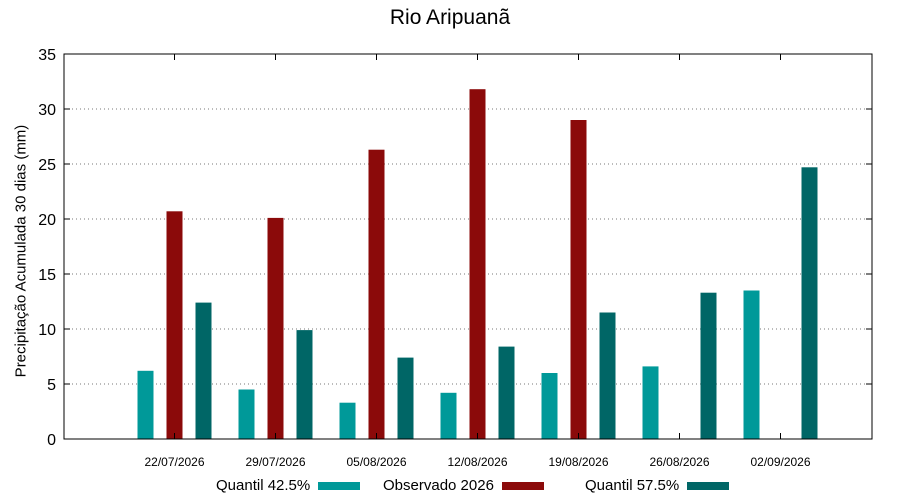 The image size is (900, 500). What do you see at coordinates (51, 440) in the screenshot?
I see `y-tick-label: 0` at bounding box center [51, 440].